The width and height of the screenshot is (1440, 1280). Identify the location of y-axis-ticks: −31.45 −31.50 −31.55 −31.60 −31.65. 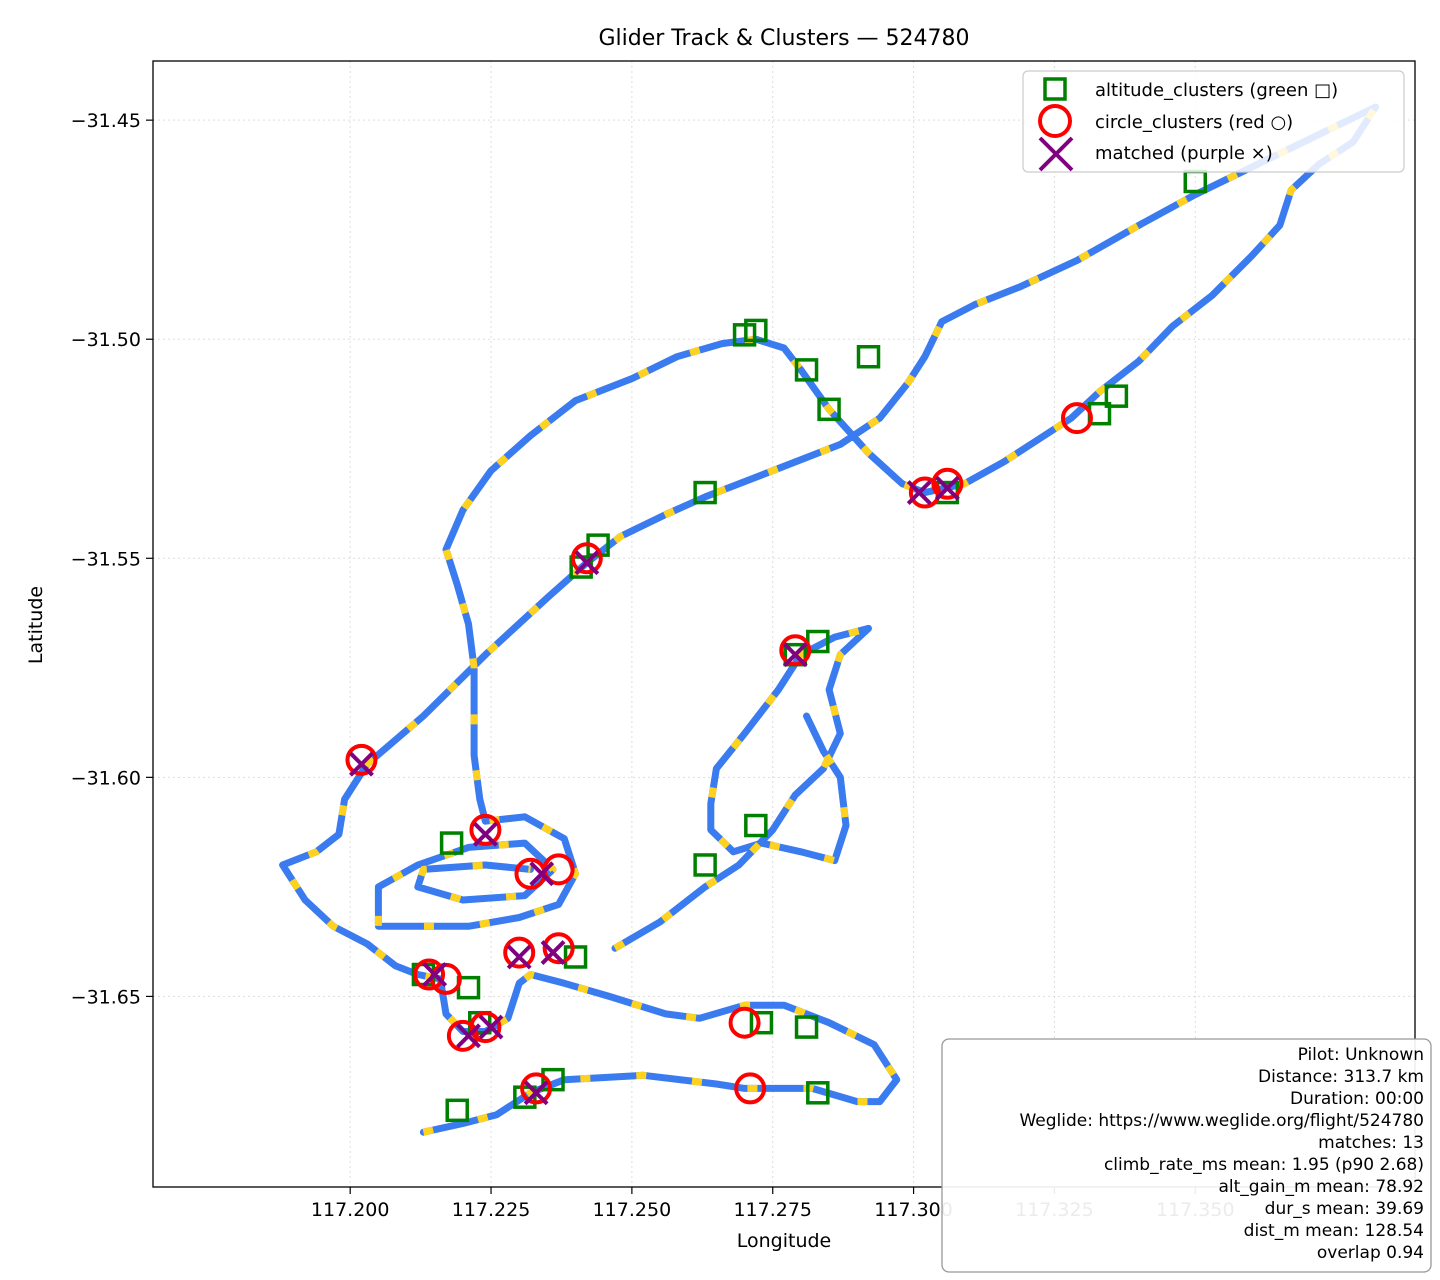
(112, 559).